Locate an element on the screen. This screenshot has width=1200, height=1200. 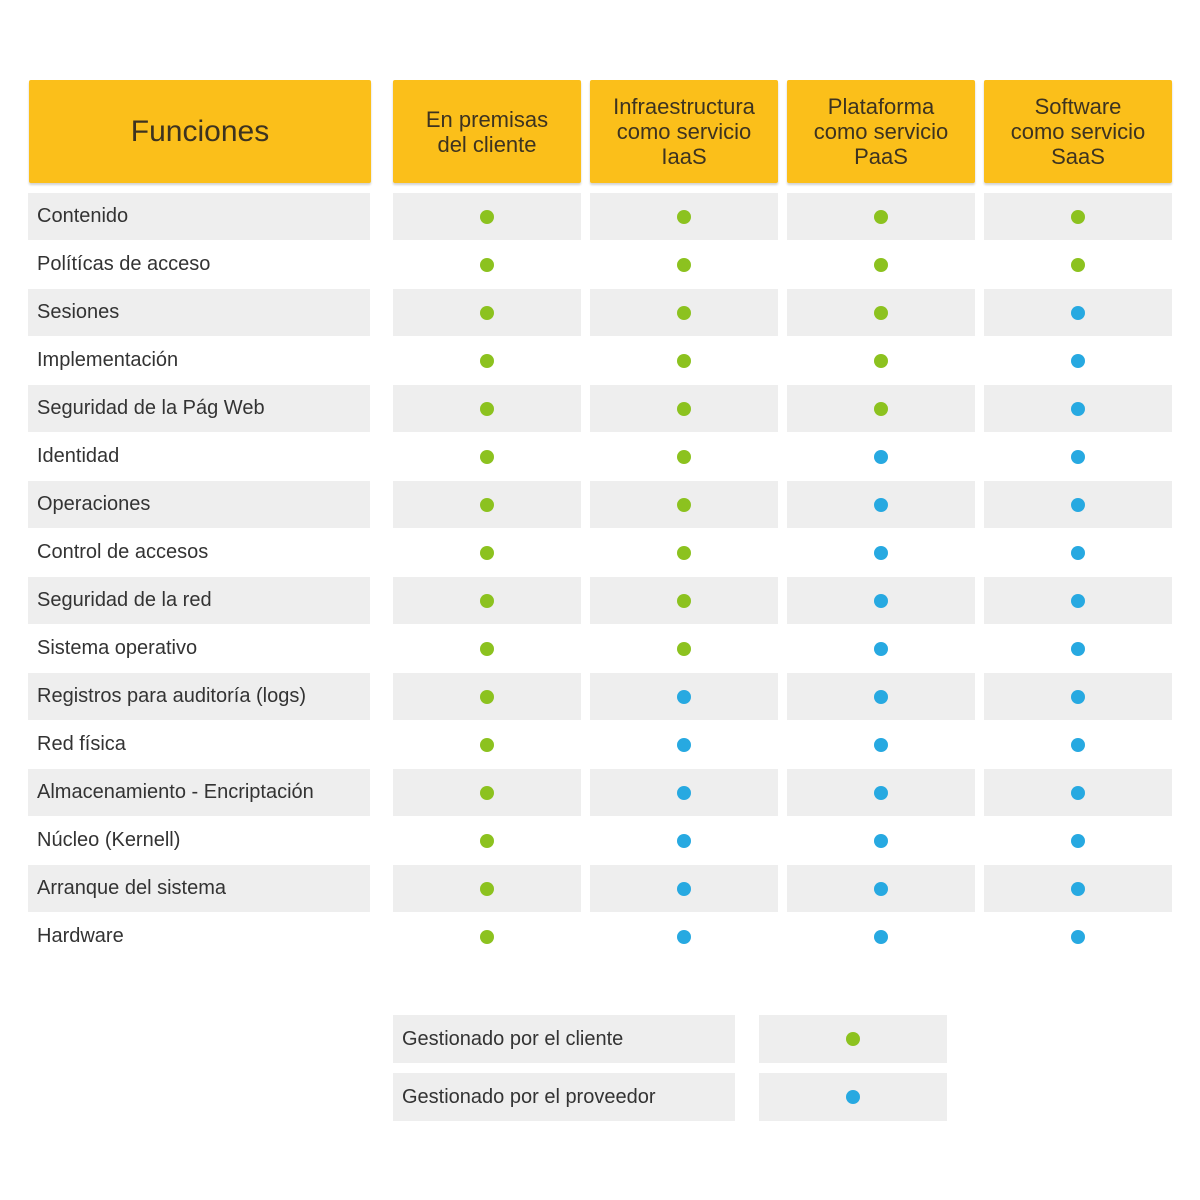
row-label: Control de accesos is located at coordinates (123, 552).